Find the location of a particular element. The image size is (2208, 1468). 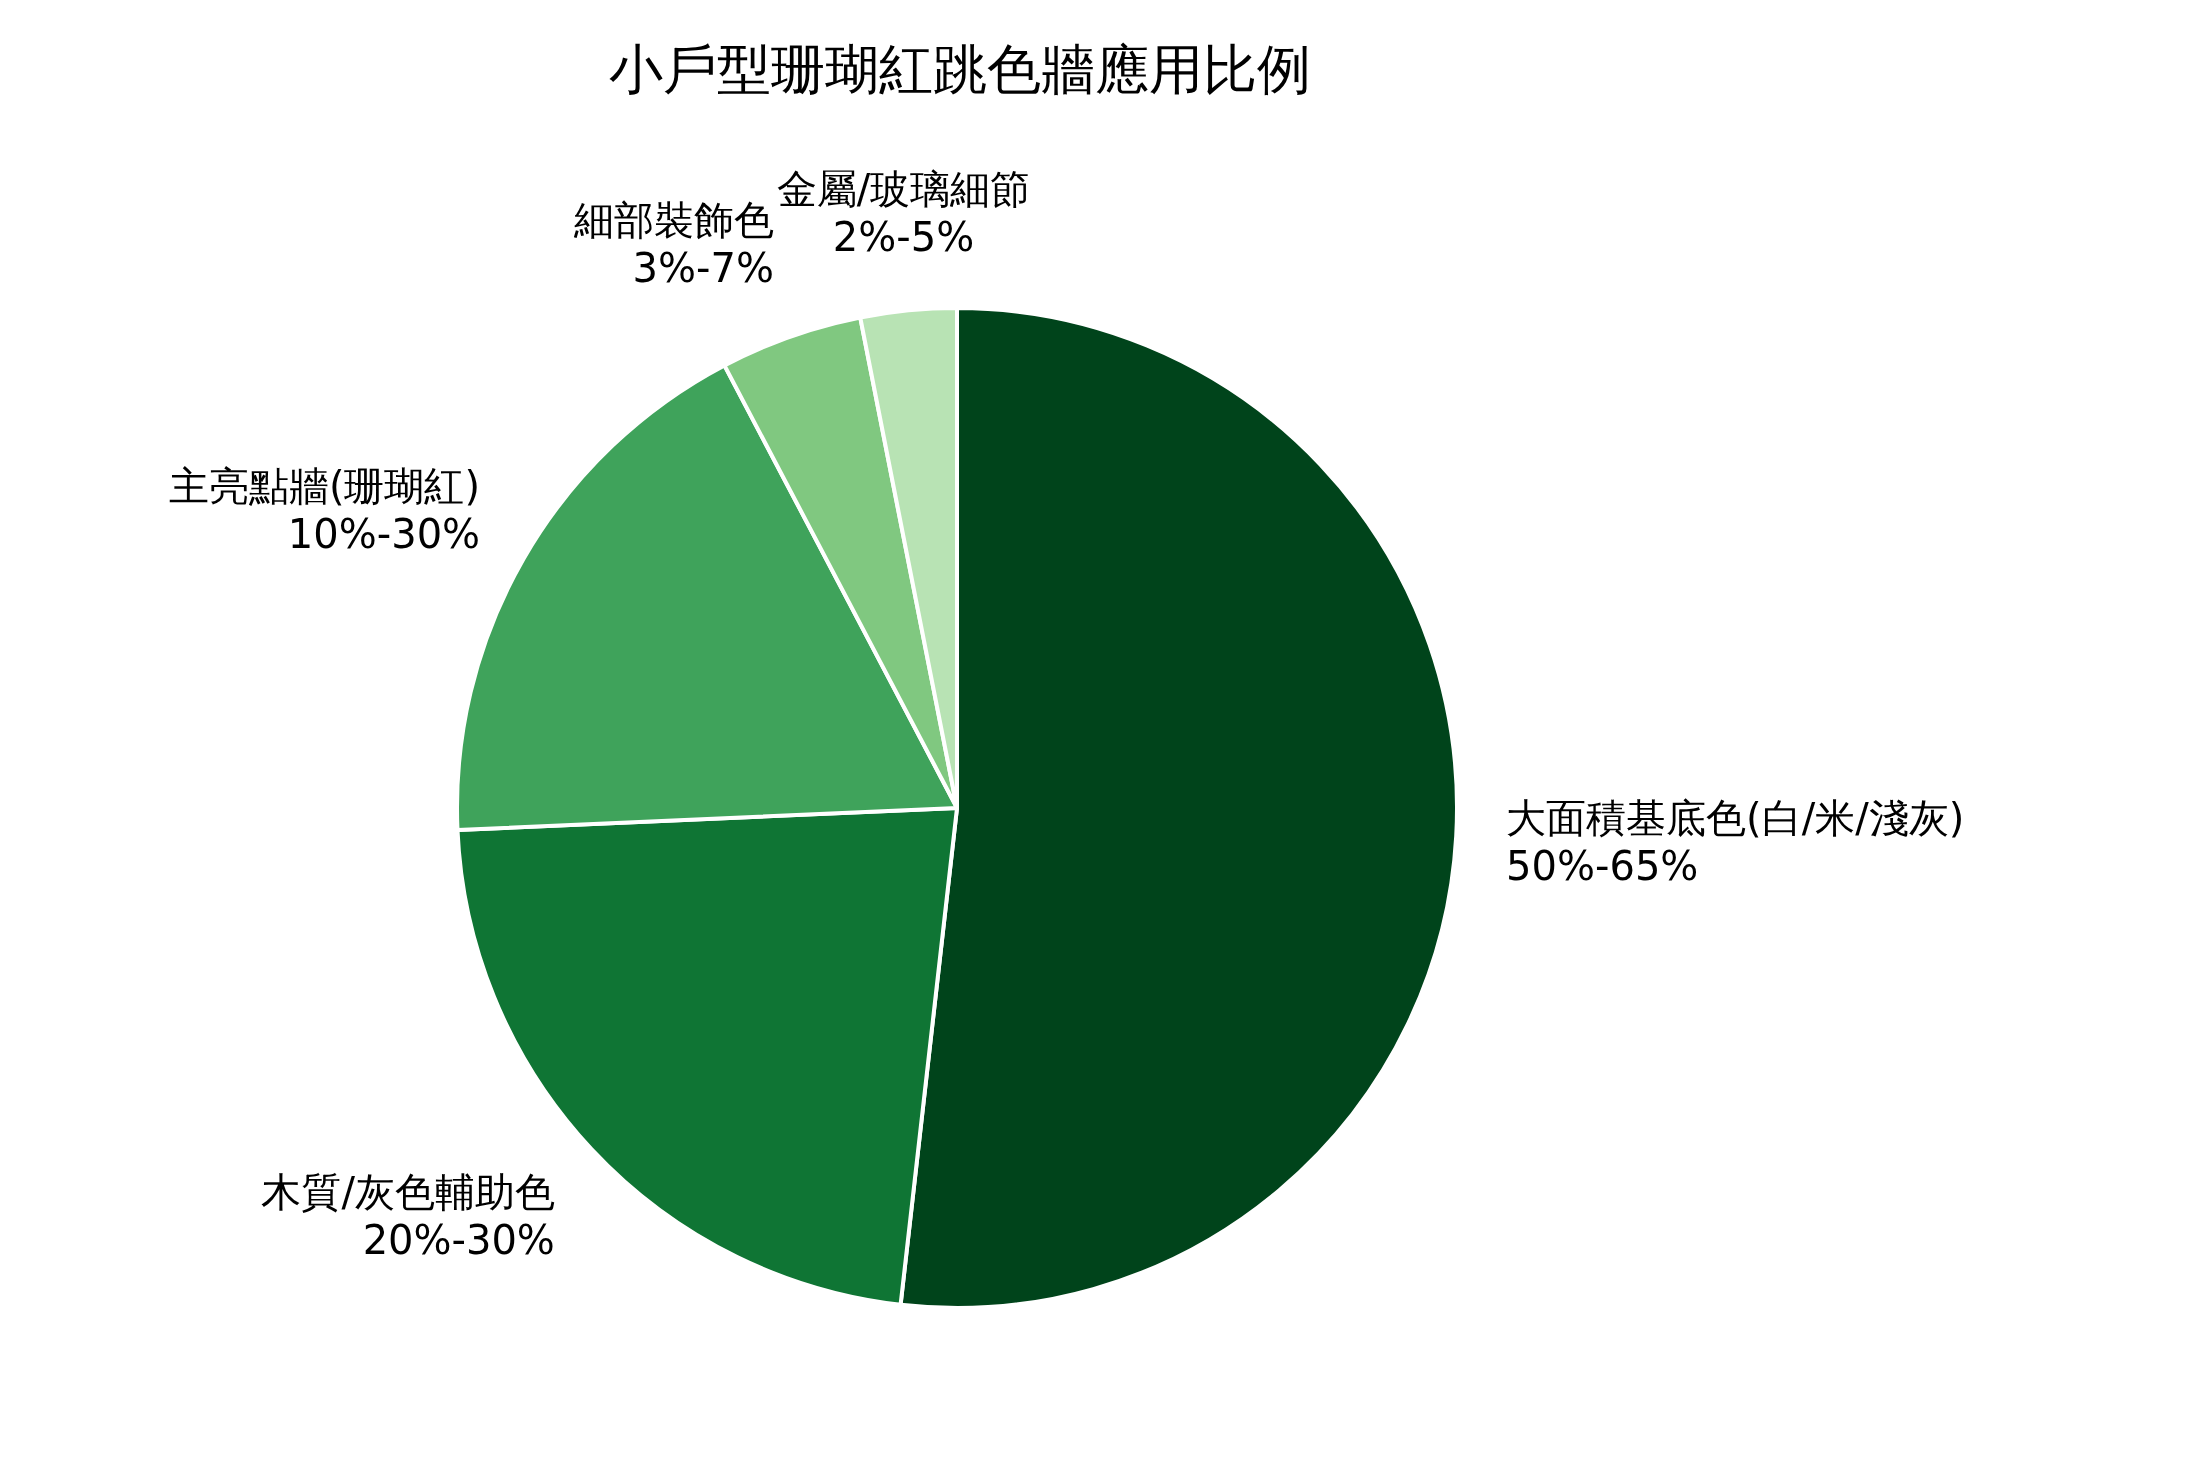

slice-label: 細部裝飾色 3%-7% is located at coordinates (673, 244).